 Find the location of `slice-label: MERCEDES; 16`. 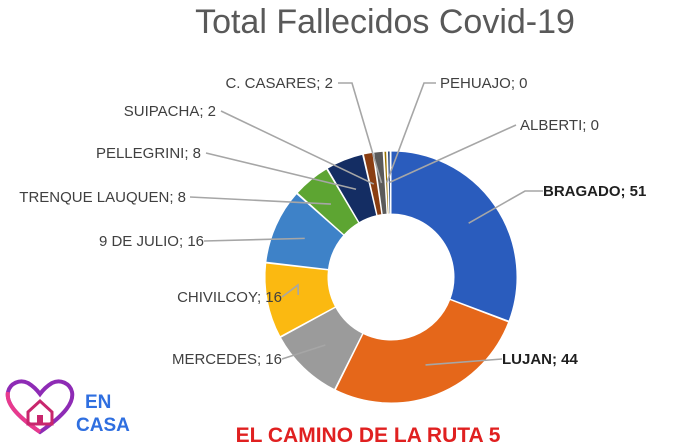

slice-label: MERCEDES; 16 is located at coordinates (227, 359).